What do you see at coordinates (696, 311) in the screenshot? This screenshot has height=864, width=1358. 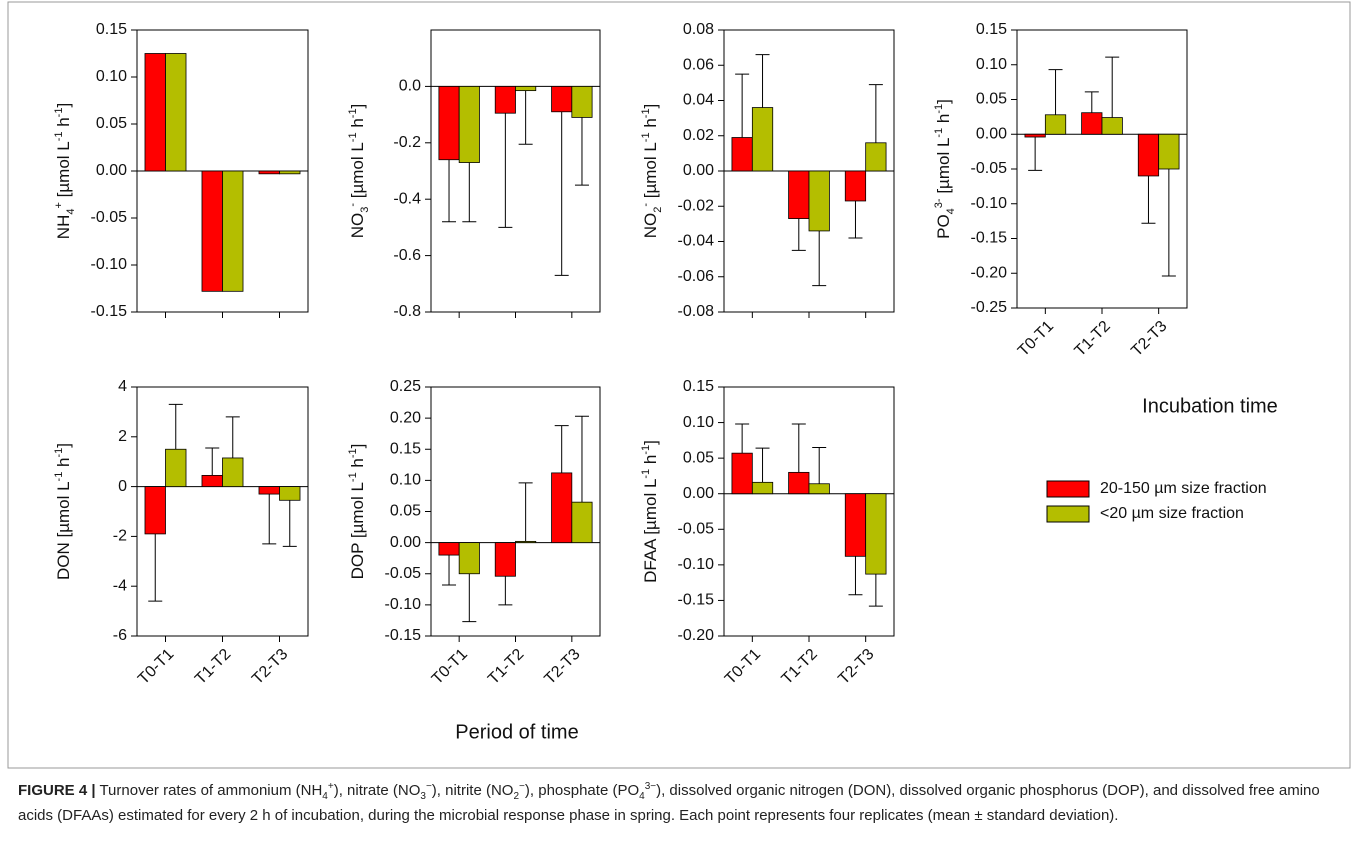 I see `y-tick-label: -0.08` at bounding box center [696, 311].